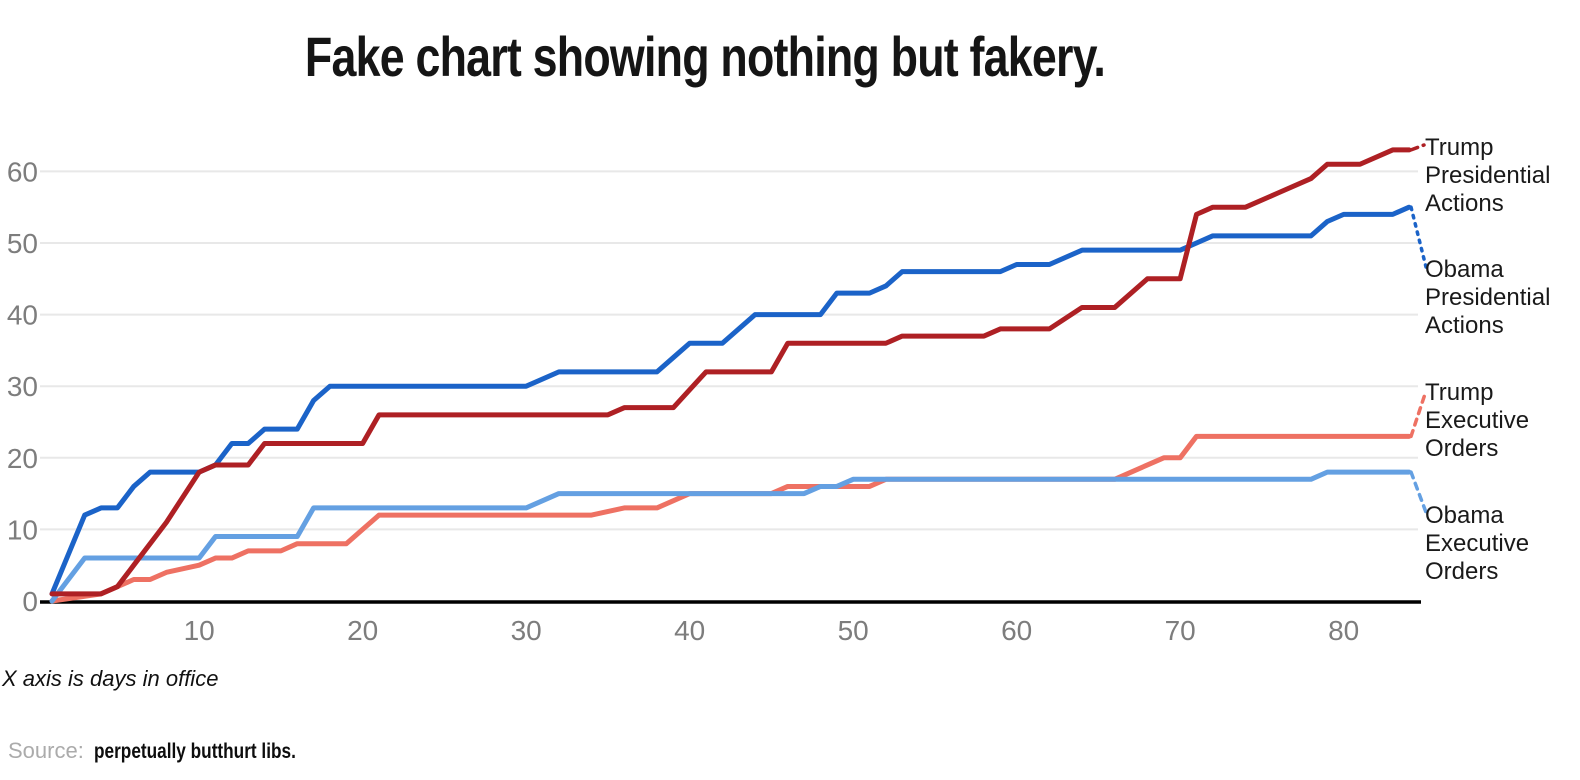  Describe the element at coordinates (1418, 414) in the screenshot. I see `leader-line-trump-executive-orders` at that location.